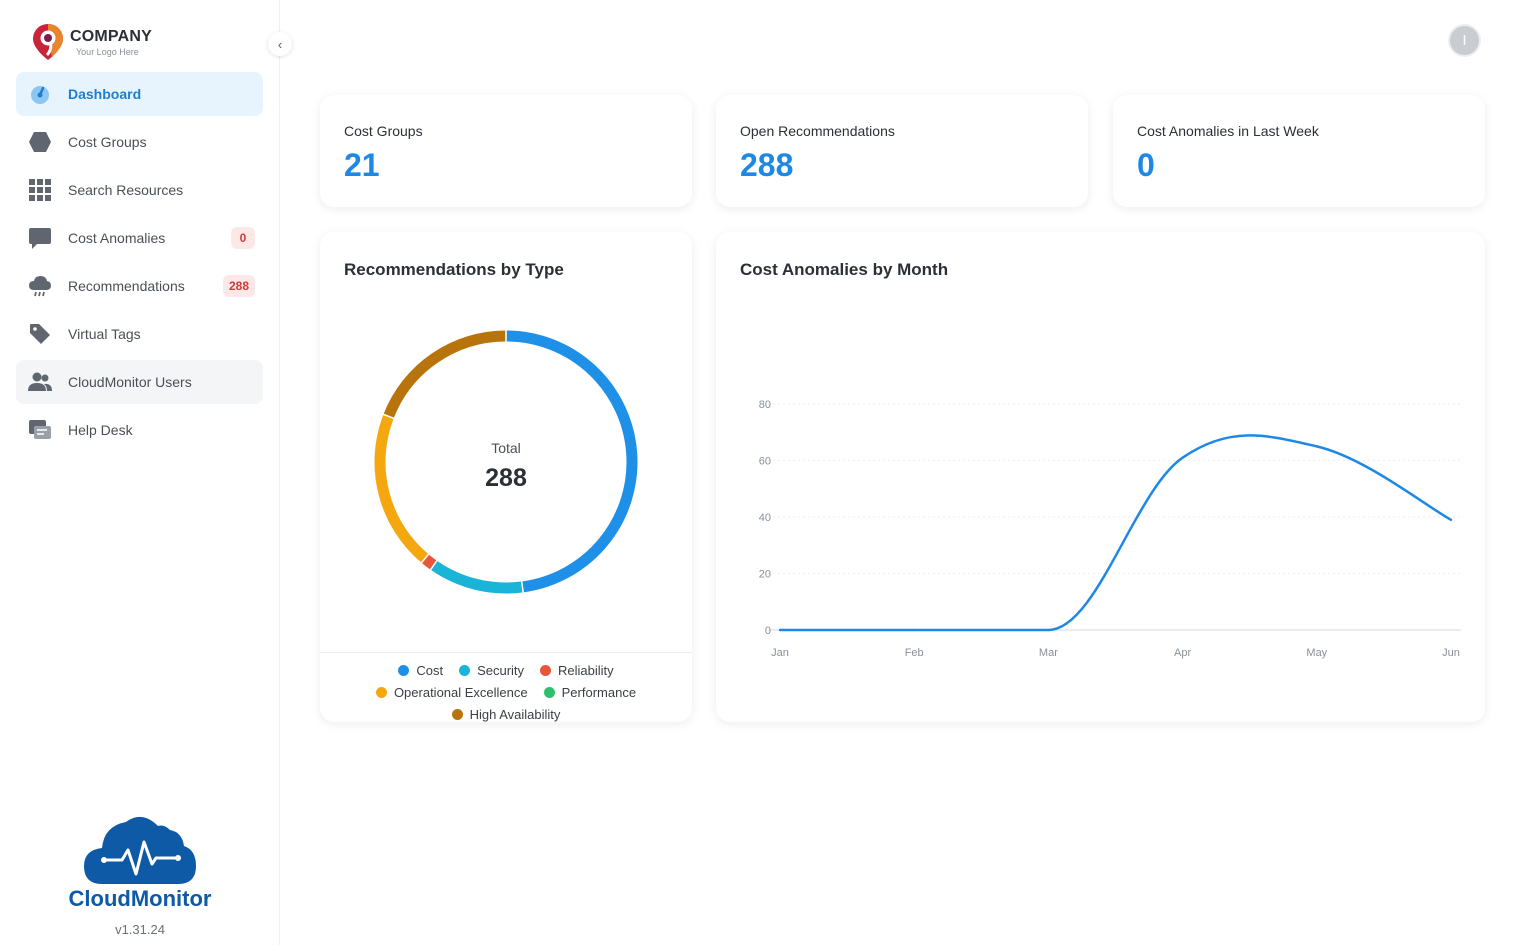 This screenshot has height=945, width=1525. I want to click on sidebar-item-label: Cost Anomalies, so click(117, 238).